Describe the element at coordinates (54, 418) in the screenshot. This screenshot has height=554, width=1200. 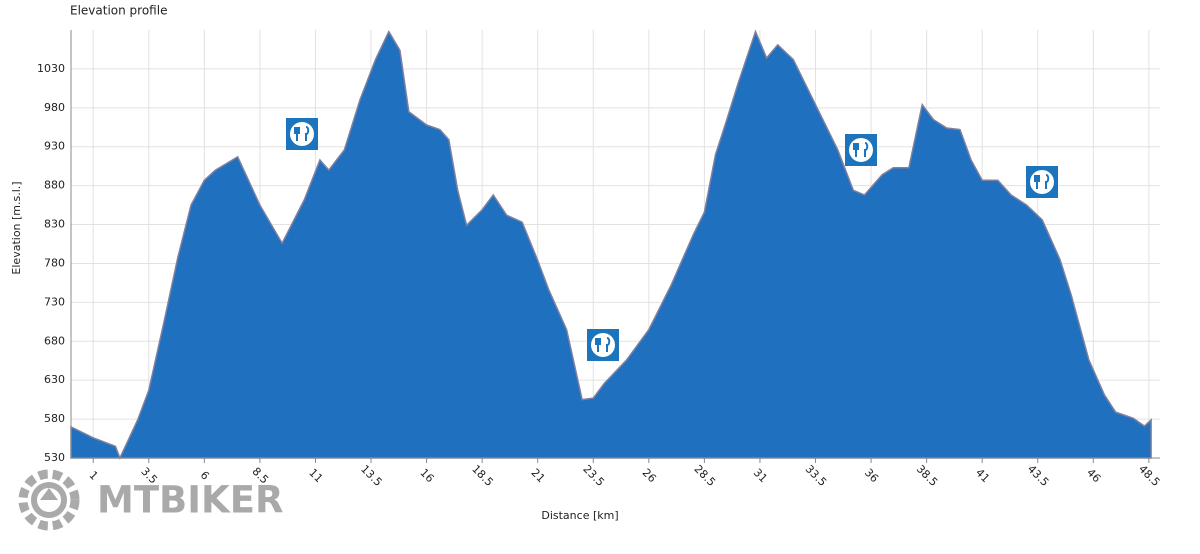
I see `y-tick-label: 580` at that location.